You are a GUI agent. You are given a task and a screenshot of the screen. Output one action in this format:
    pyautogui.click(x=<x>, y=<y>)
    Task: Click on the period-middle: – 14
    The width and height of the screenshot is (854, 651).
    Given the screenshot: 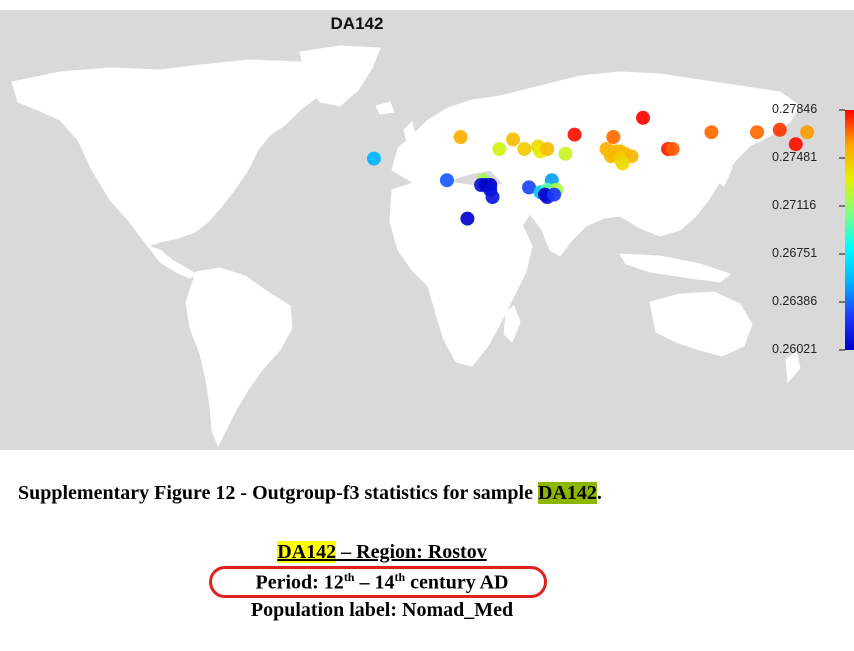 What is the action you would take?
    pyautogui.click(x=374, y=582)
    